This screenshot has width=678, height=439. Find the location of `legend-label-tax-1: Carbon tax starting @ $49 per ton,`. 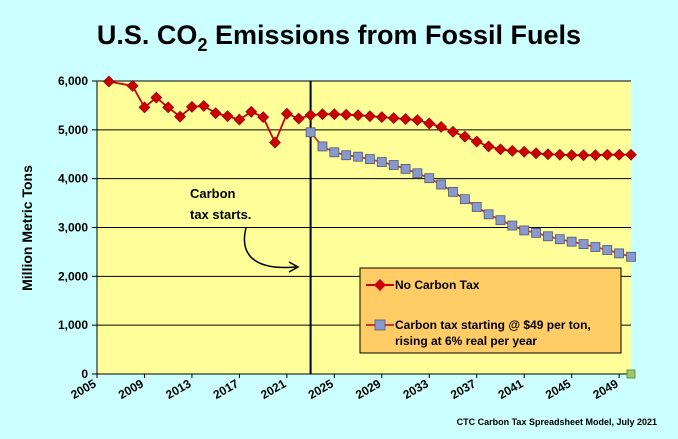

legend-label-tax-1: Carbon tax starting @ $49 per ton, is located at coordinates (493, 325).